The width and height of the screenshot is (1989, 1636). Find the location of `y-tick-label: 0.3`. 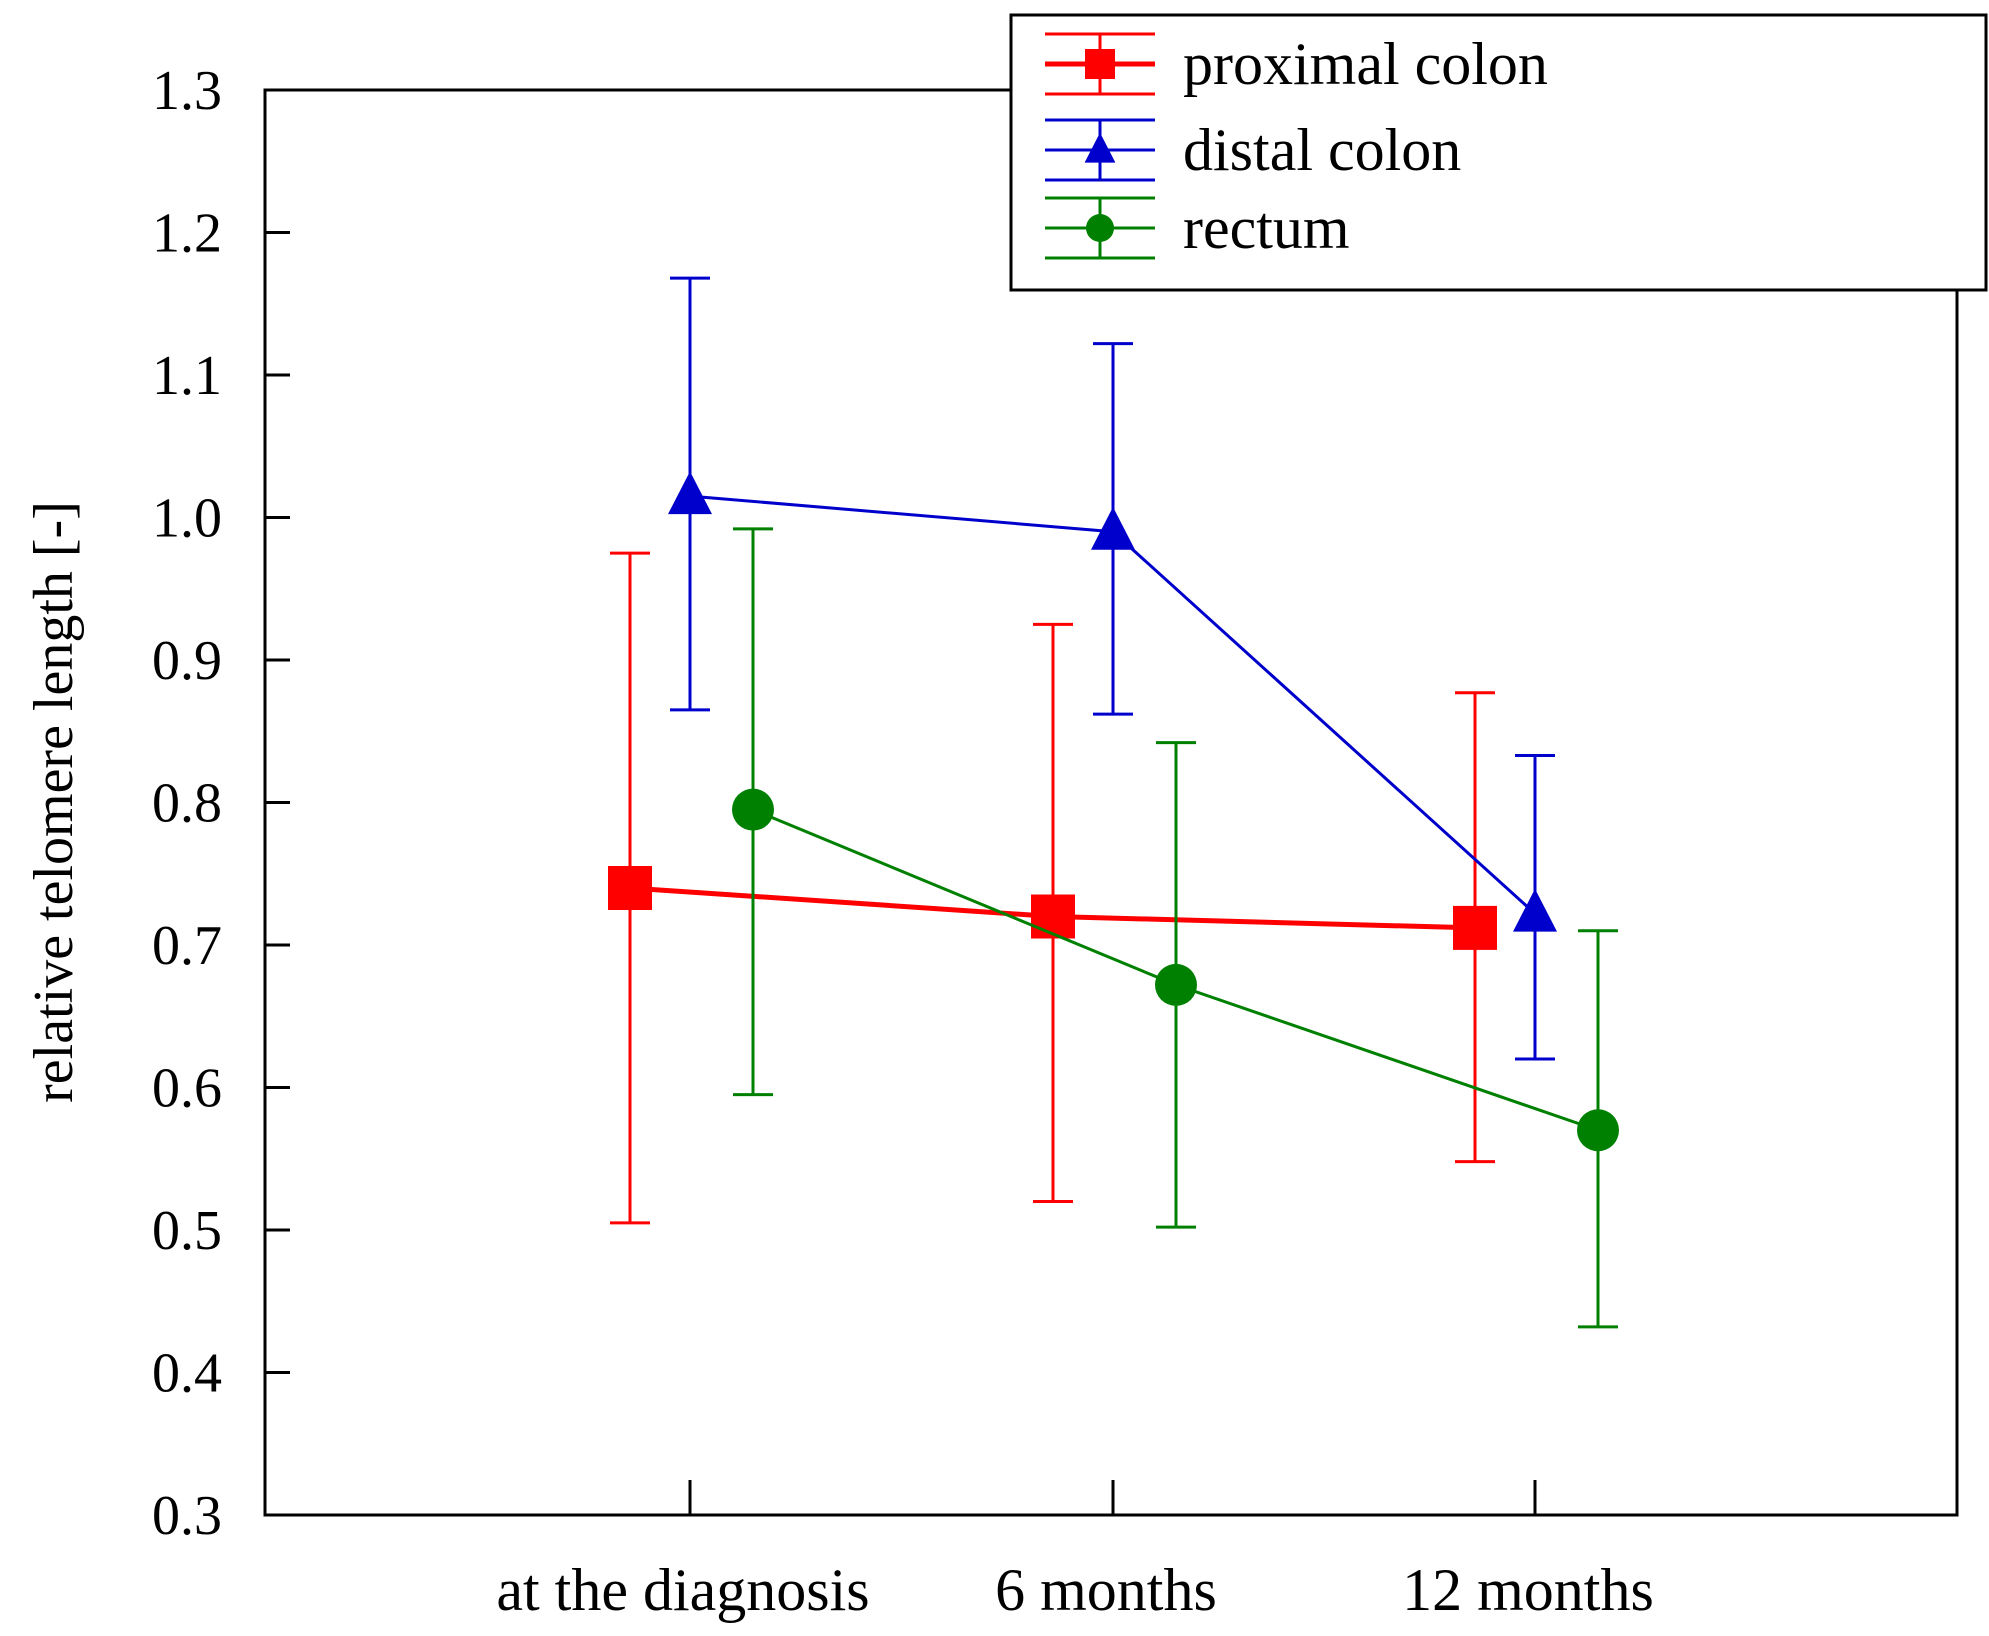

y-tick-label: 0.3 is located at coordinates (187, 1516).